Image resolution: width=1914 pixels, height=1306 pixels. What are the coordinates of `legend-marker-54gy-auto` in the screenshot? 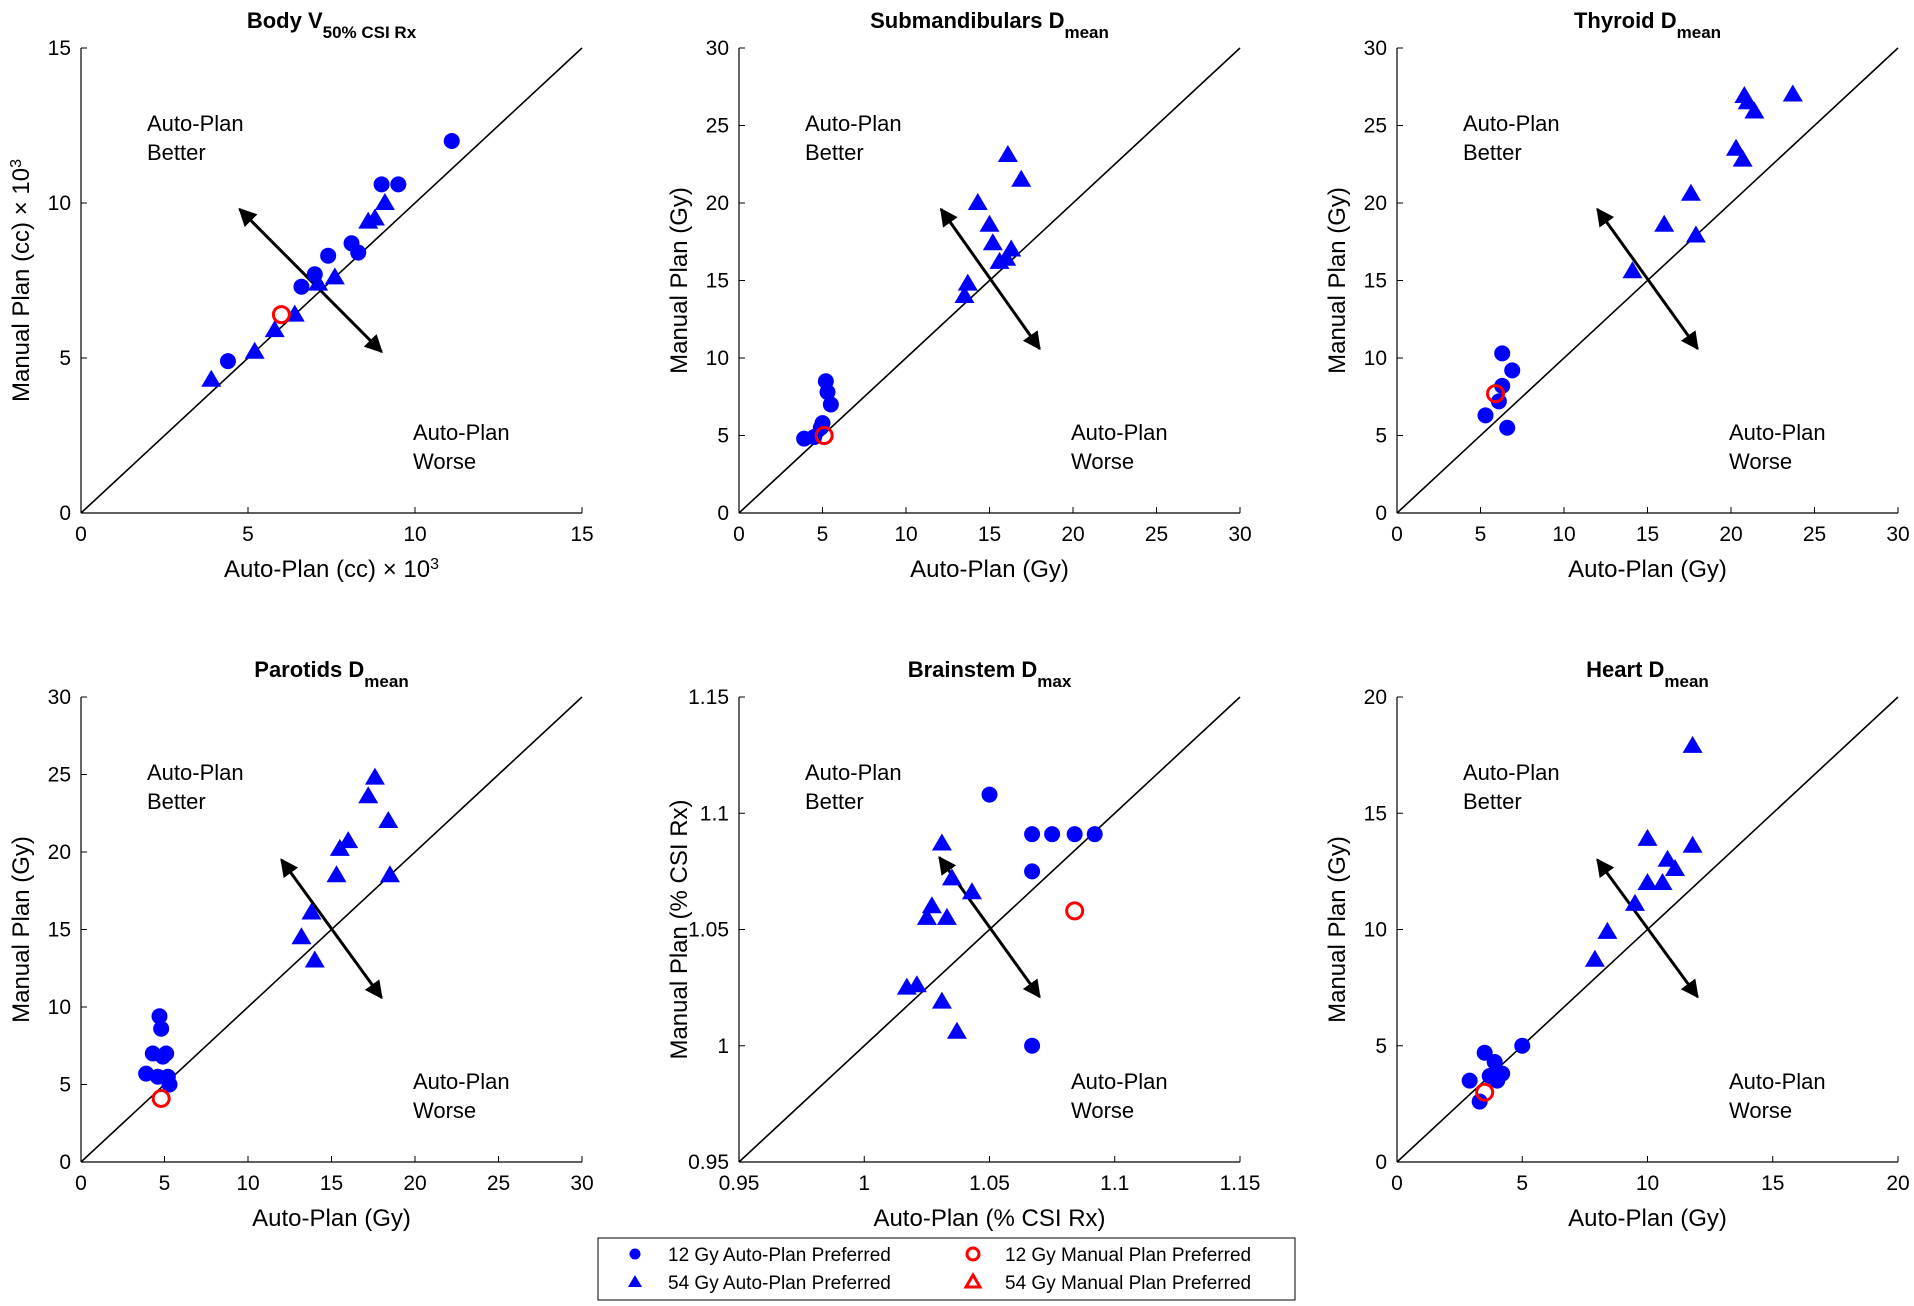 It's located at (635, 1281).